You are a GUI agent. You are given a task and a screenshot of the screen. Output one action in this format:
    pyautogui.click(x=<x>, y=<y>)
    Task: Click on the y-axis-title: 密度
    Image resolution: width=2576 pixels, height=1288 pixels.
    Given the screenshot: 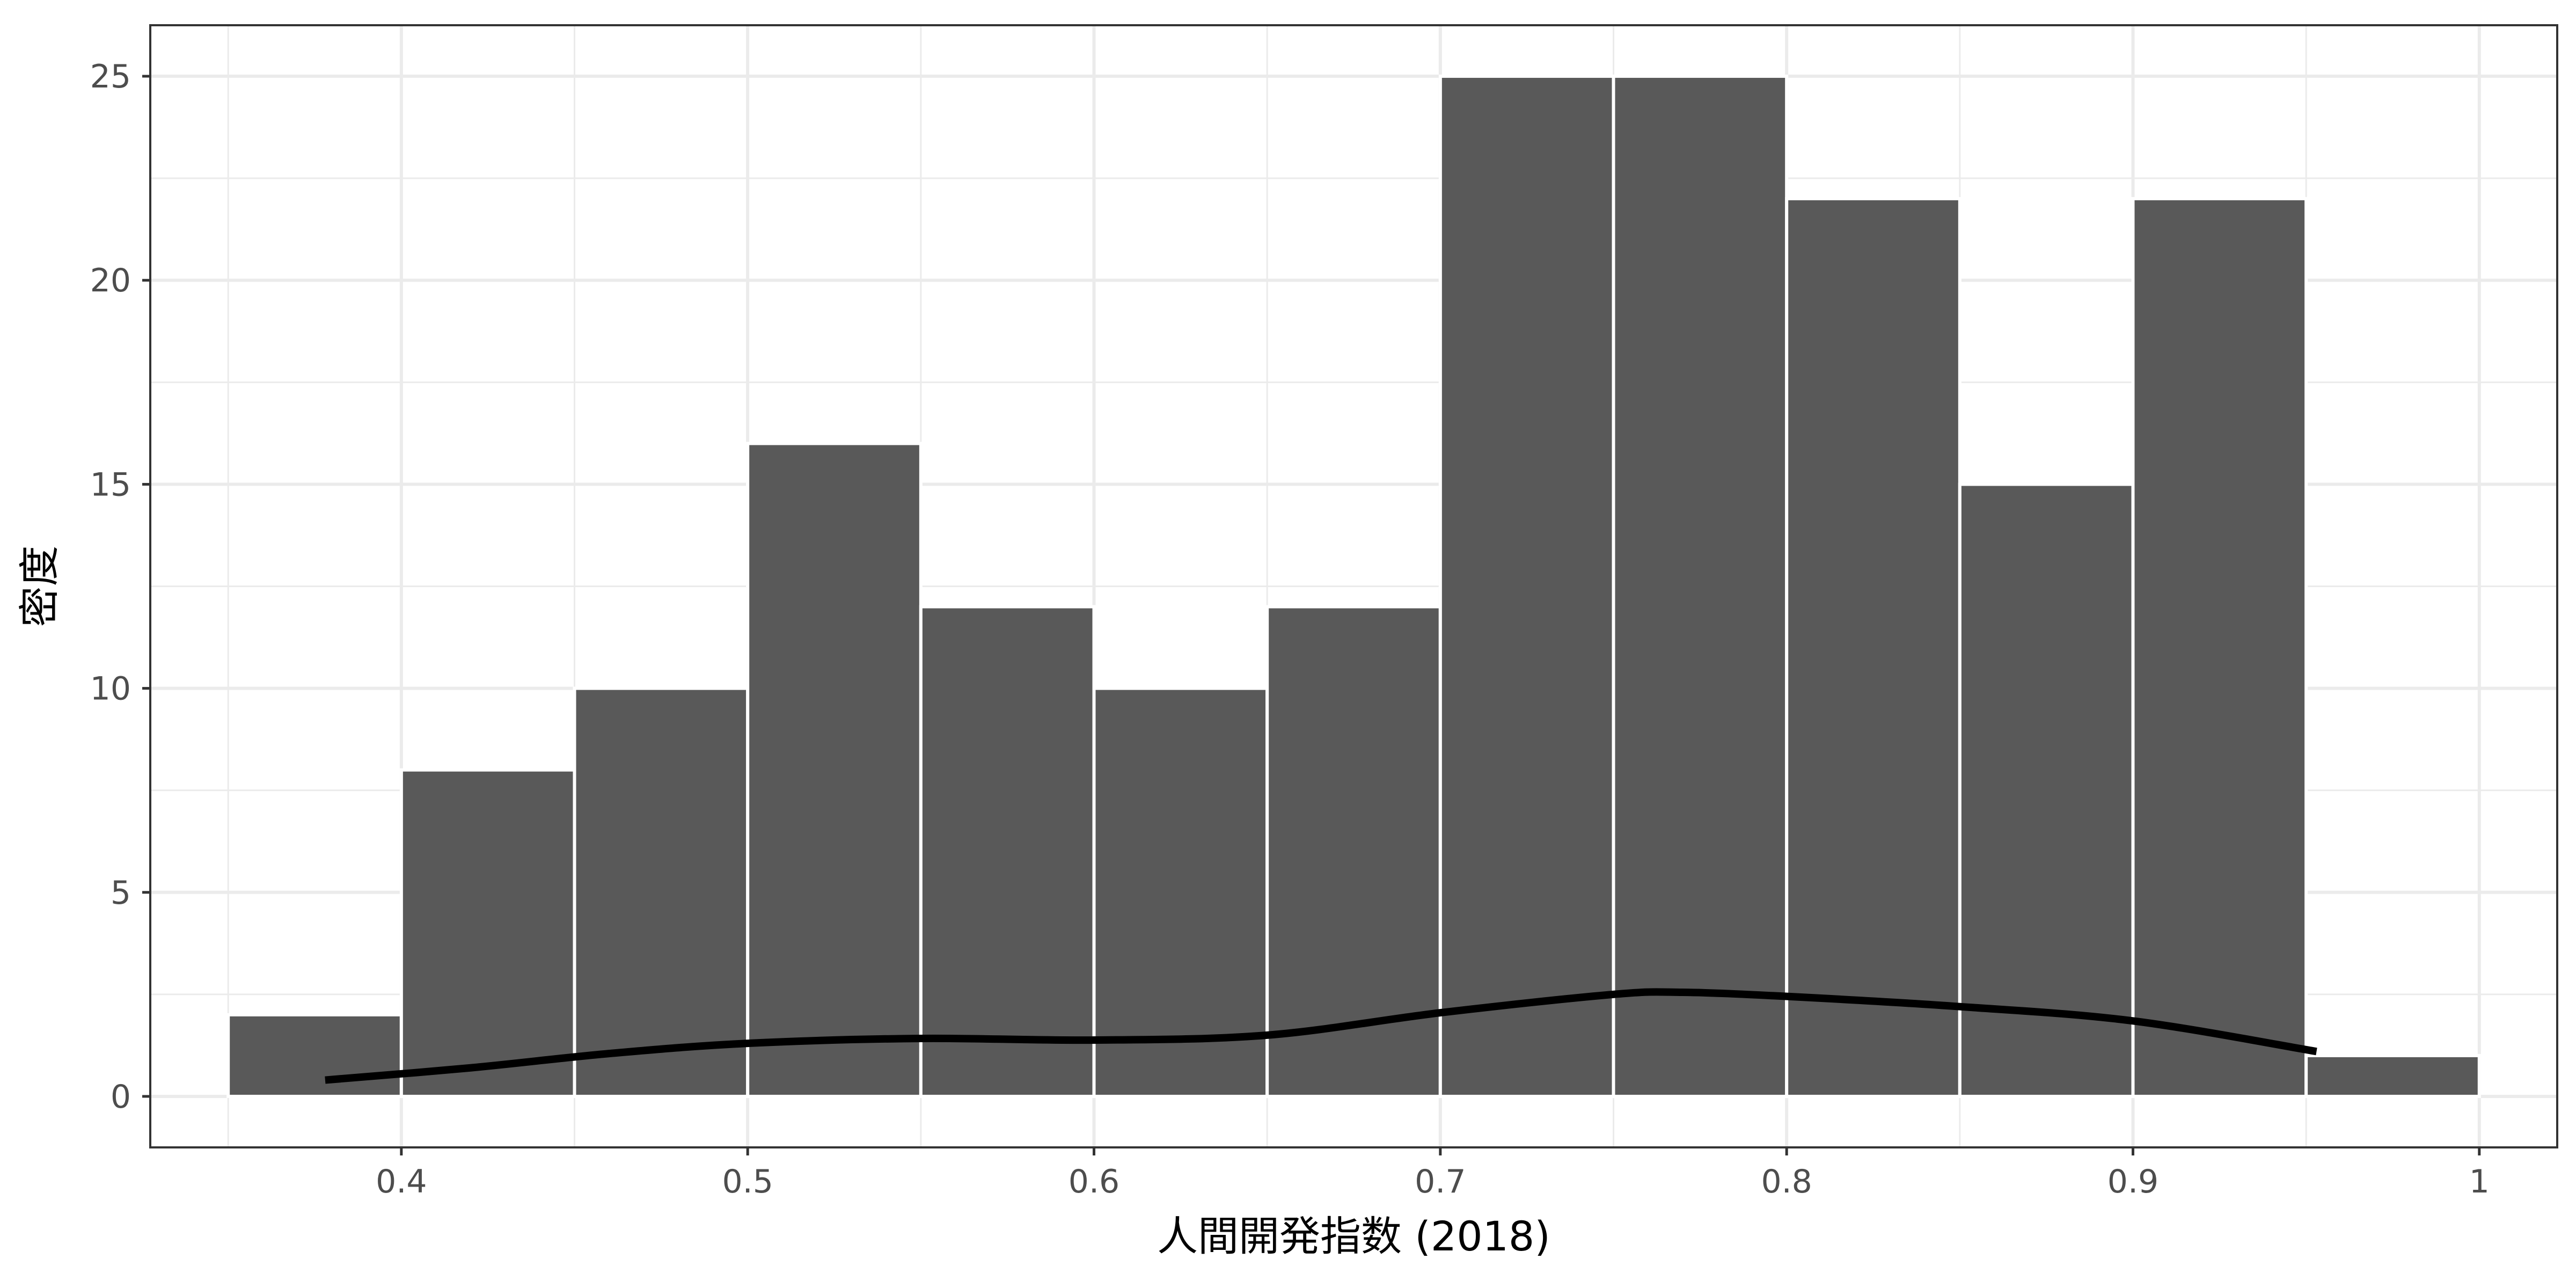 What is the action you would take?
    pyautogui.click(x=39, y=586)
    